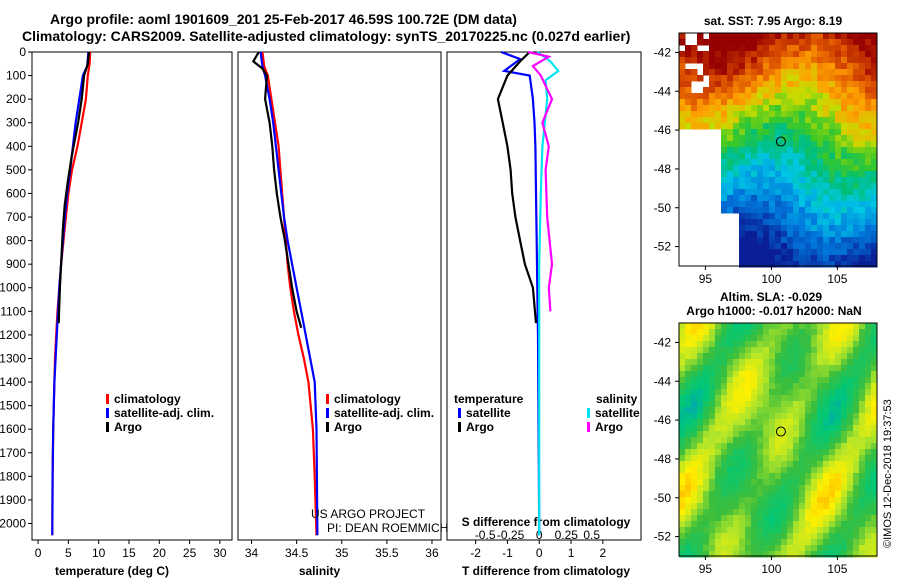  What do you see at coordinates (546, 571) in the screenshot?
I see `x-axis-label: T difference from climatology` at bounding box center [546, 571].